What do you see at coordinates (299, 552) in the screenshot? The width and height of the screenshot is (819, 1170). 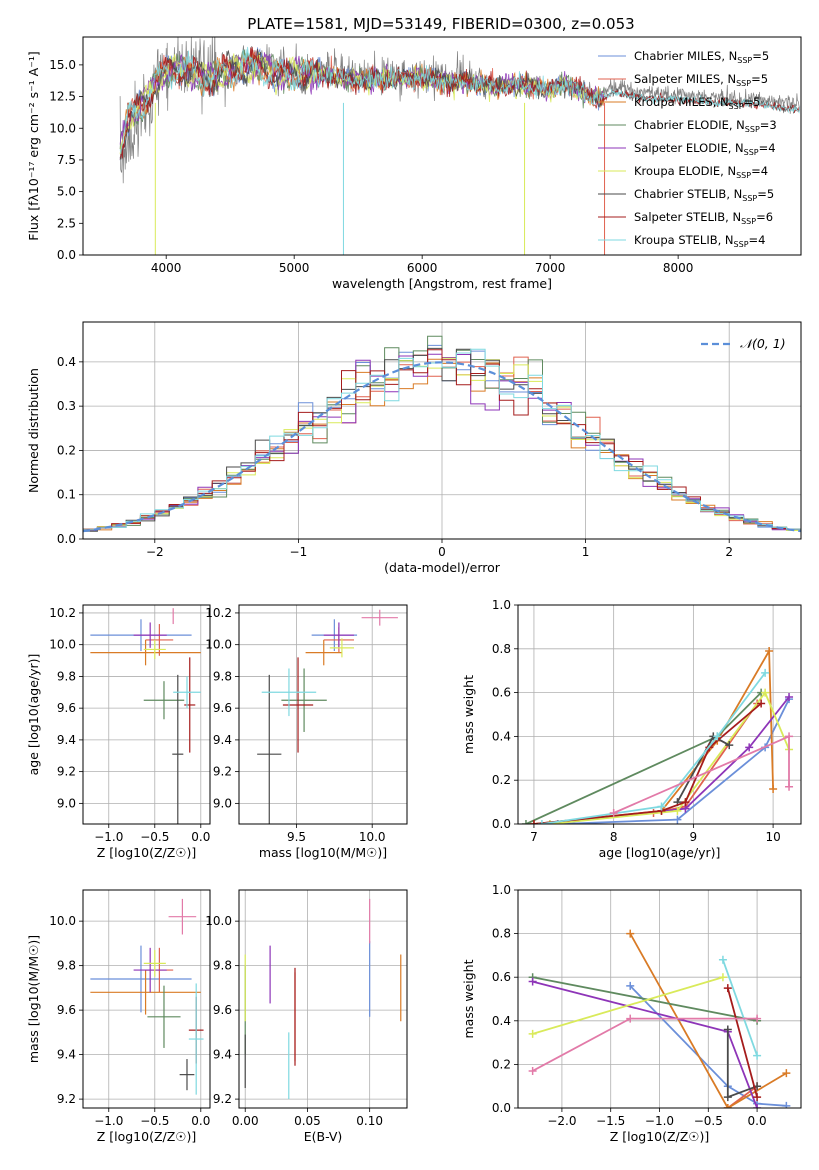 I see `x-tick-label: −1` at bounding box center [299, 552].